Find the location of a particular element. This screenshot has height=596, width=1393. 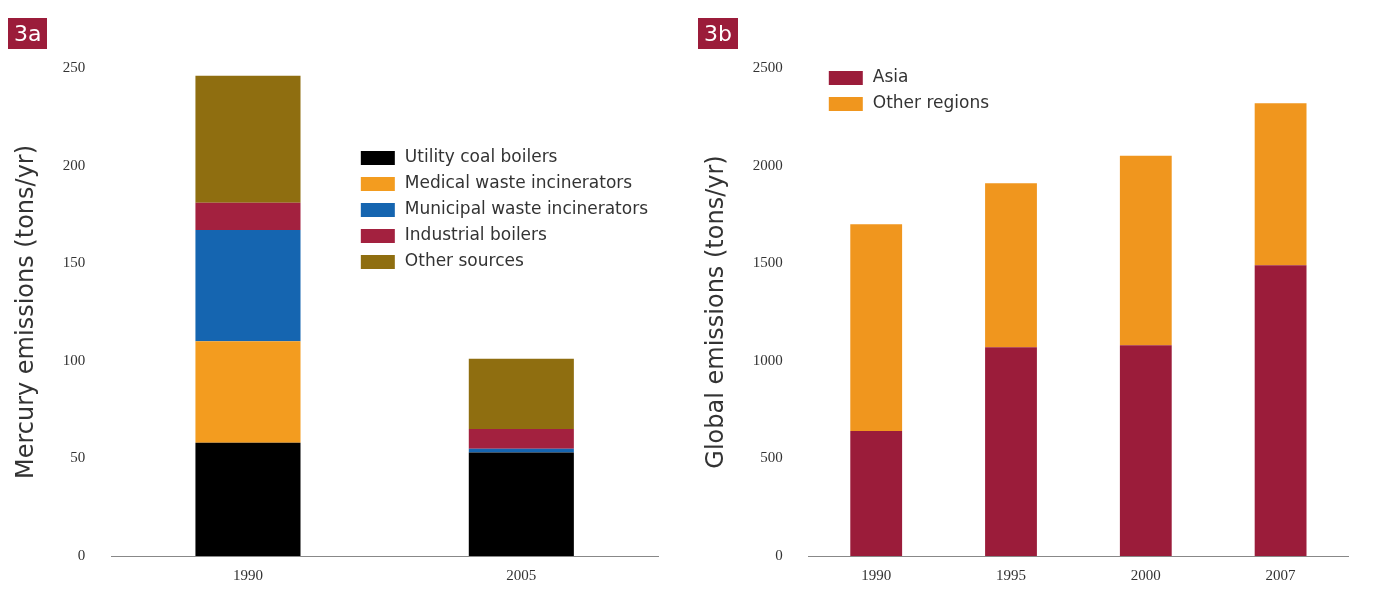

legend-label: Medical waste incinerators is located at coordinates (518, 182).